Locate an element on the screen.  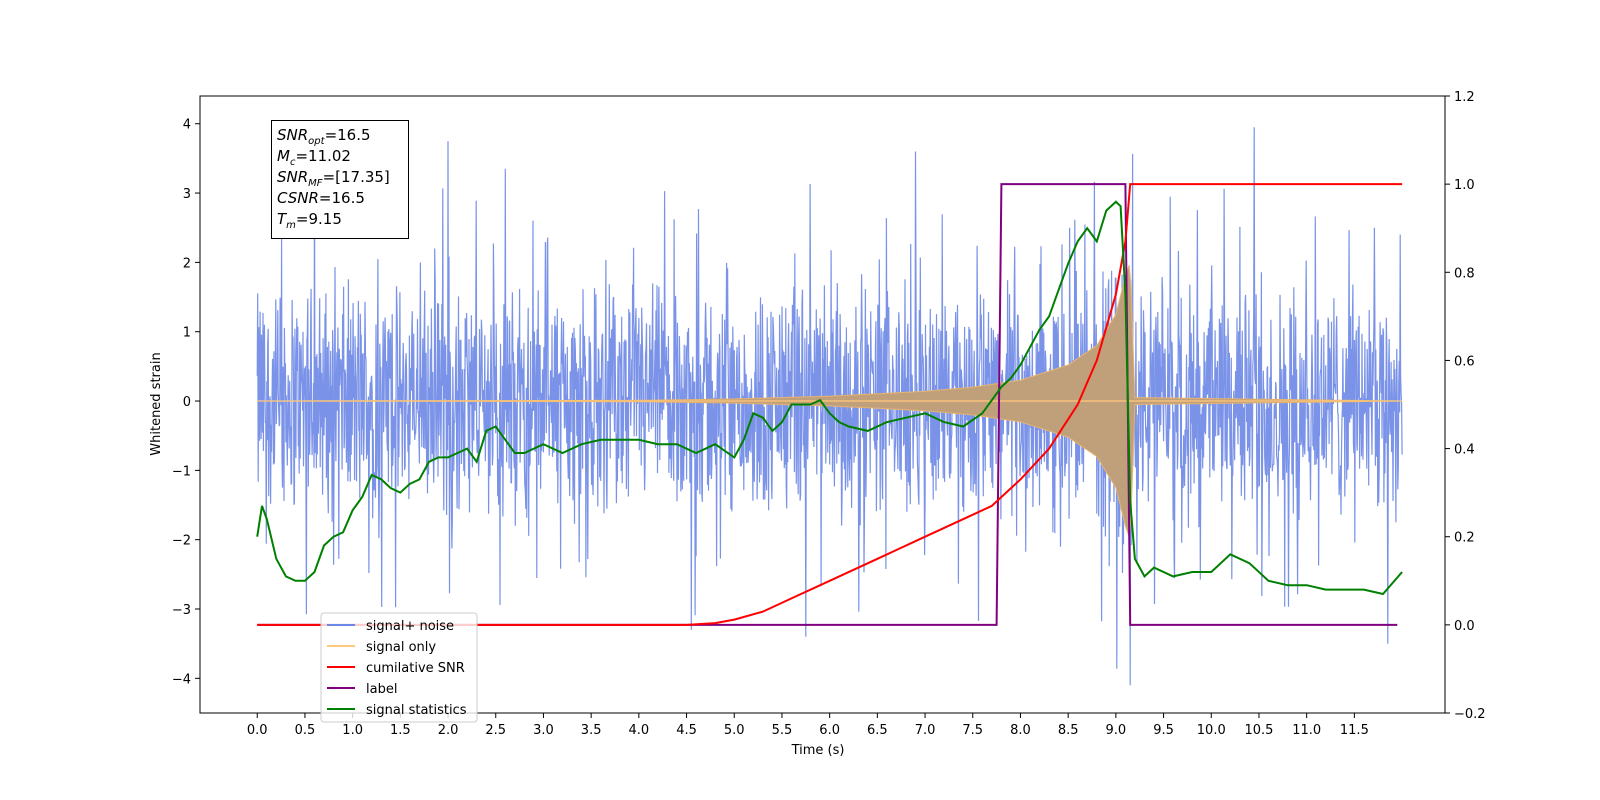
x-tick-label: 8.5 is located at coordinates (1068, 730).